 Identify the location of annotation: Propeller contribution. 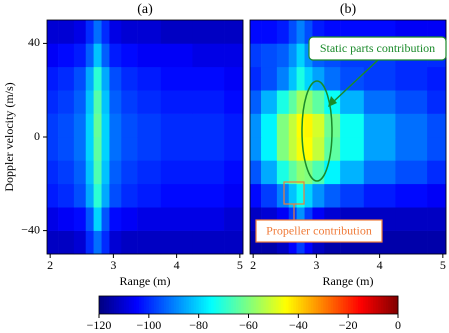
(319, 230).